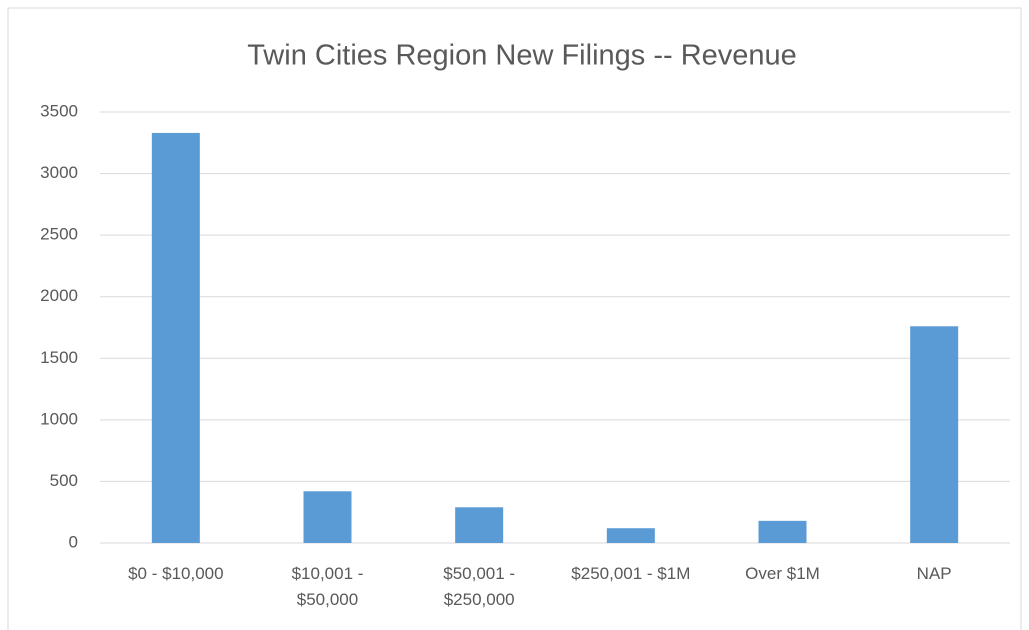 This screenshot has width=1029, height=630. What do you see at coordinates (59, 110) in the screenshot?
I see `y-tick-label: 3500` at bounding box center [59, 110].